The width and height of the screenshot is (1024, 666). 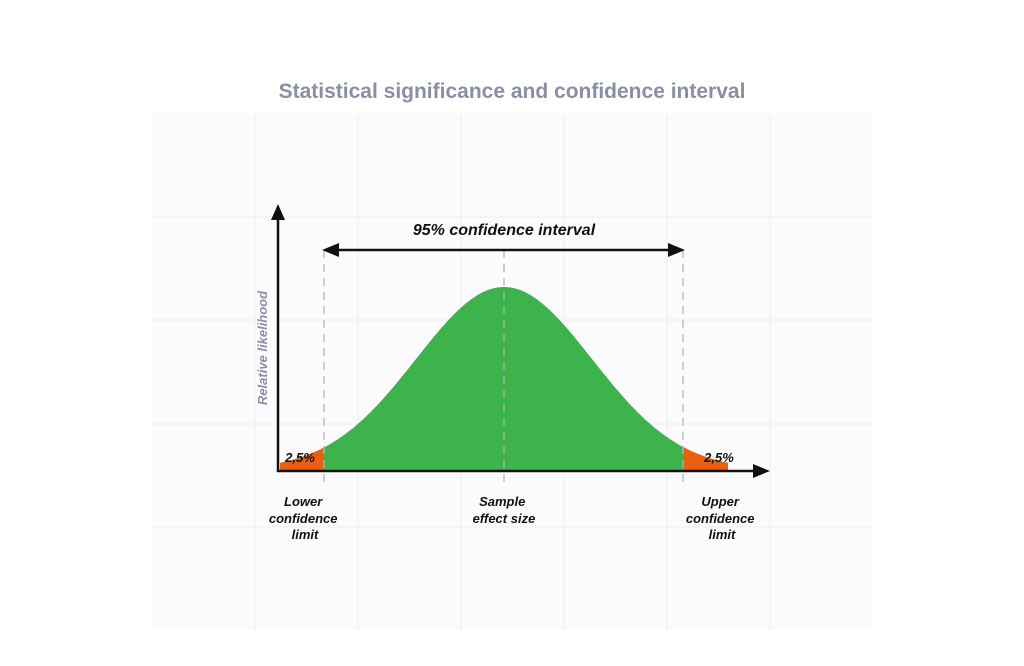 I want to click on sample-effect-label-line2: effect size, so click(x=504, y=518).